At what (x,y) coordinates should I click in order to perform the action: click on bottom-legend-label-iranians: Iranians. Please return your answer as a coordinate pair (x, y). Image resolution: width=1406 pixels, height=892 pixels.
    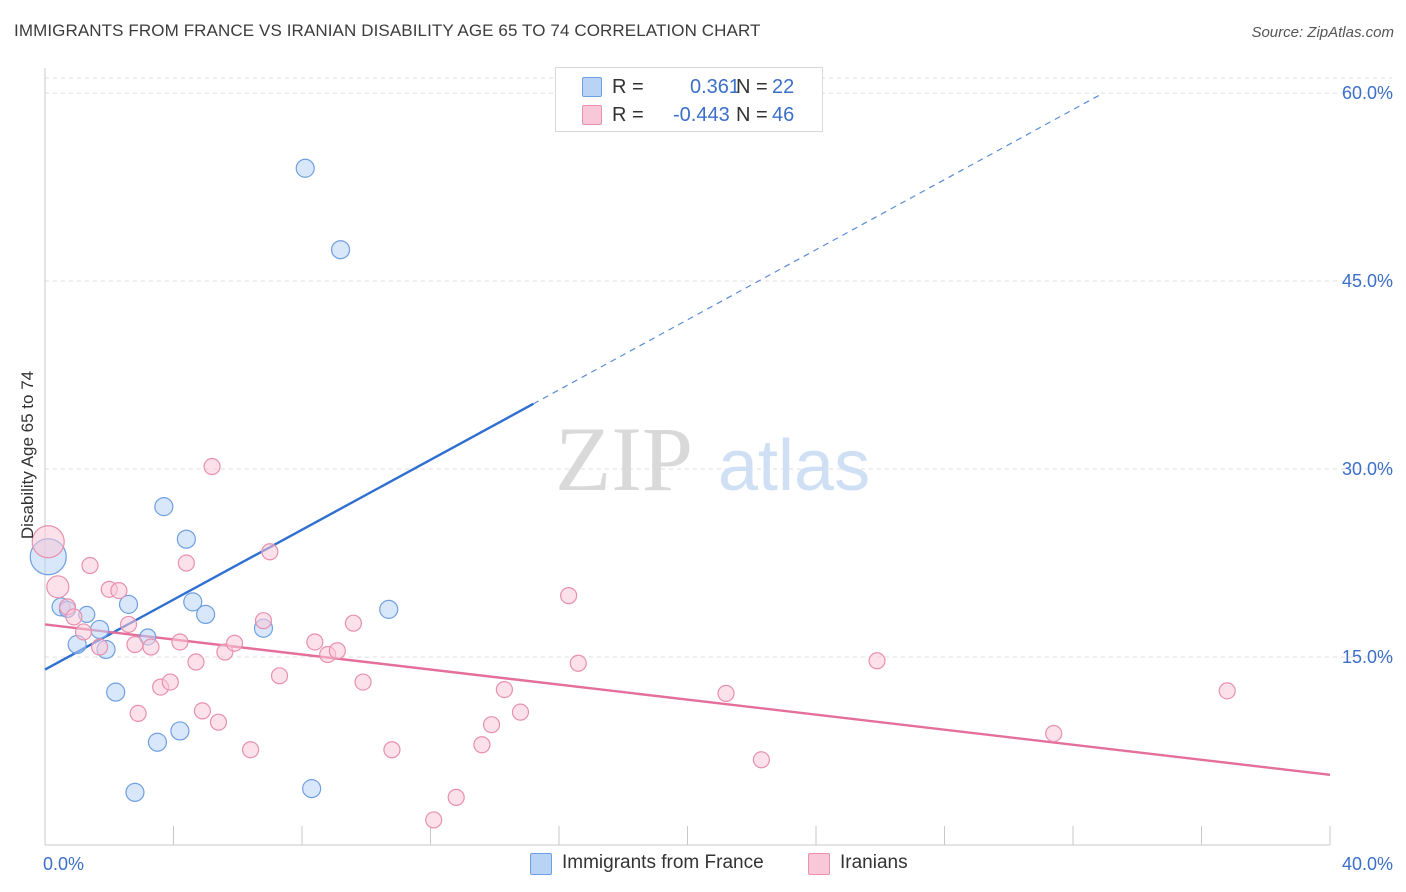
    Looking at the image, I should click on (874, 862).